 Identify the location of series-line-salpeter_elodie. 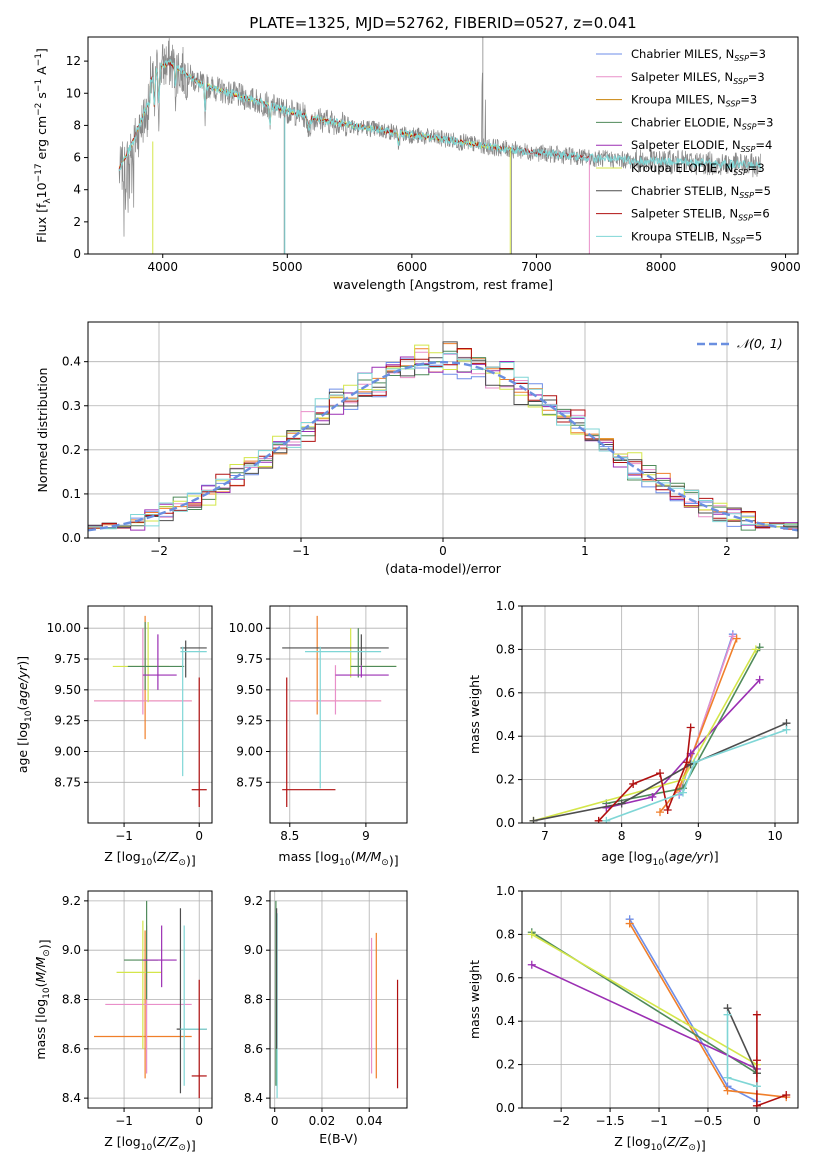
(644, 1017).